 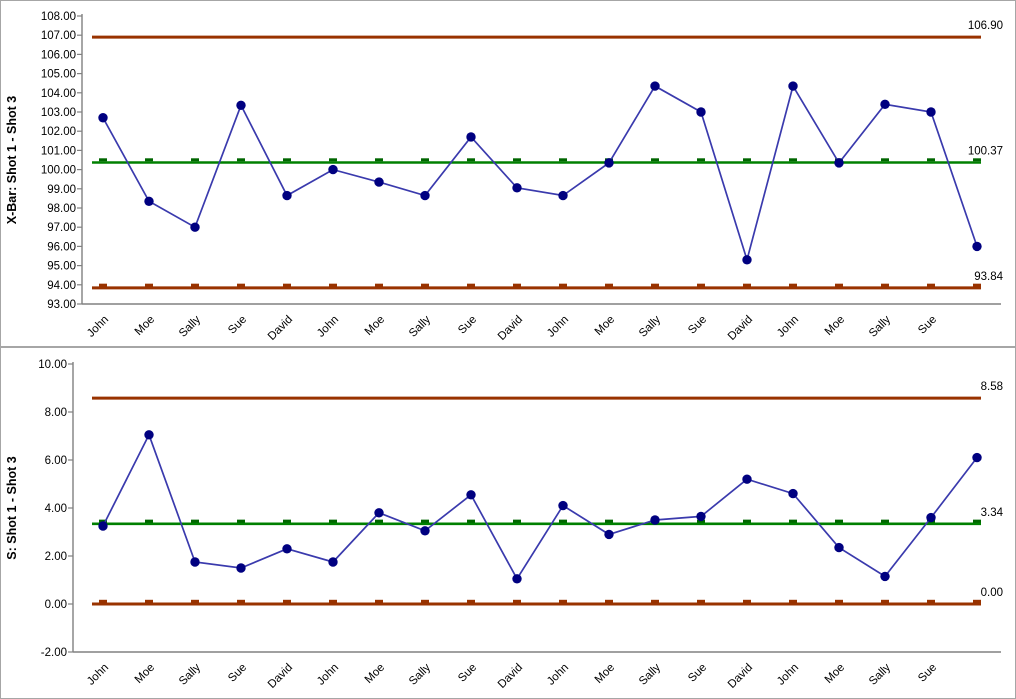 What do you see at coordinates (61, 286) in the screenshot?
I see `y-tick-label: 94.00` at bounding box center [61, 286].